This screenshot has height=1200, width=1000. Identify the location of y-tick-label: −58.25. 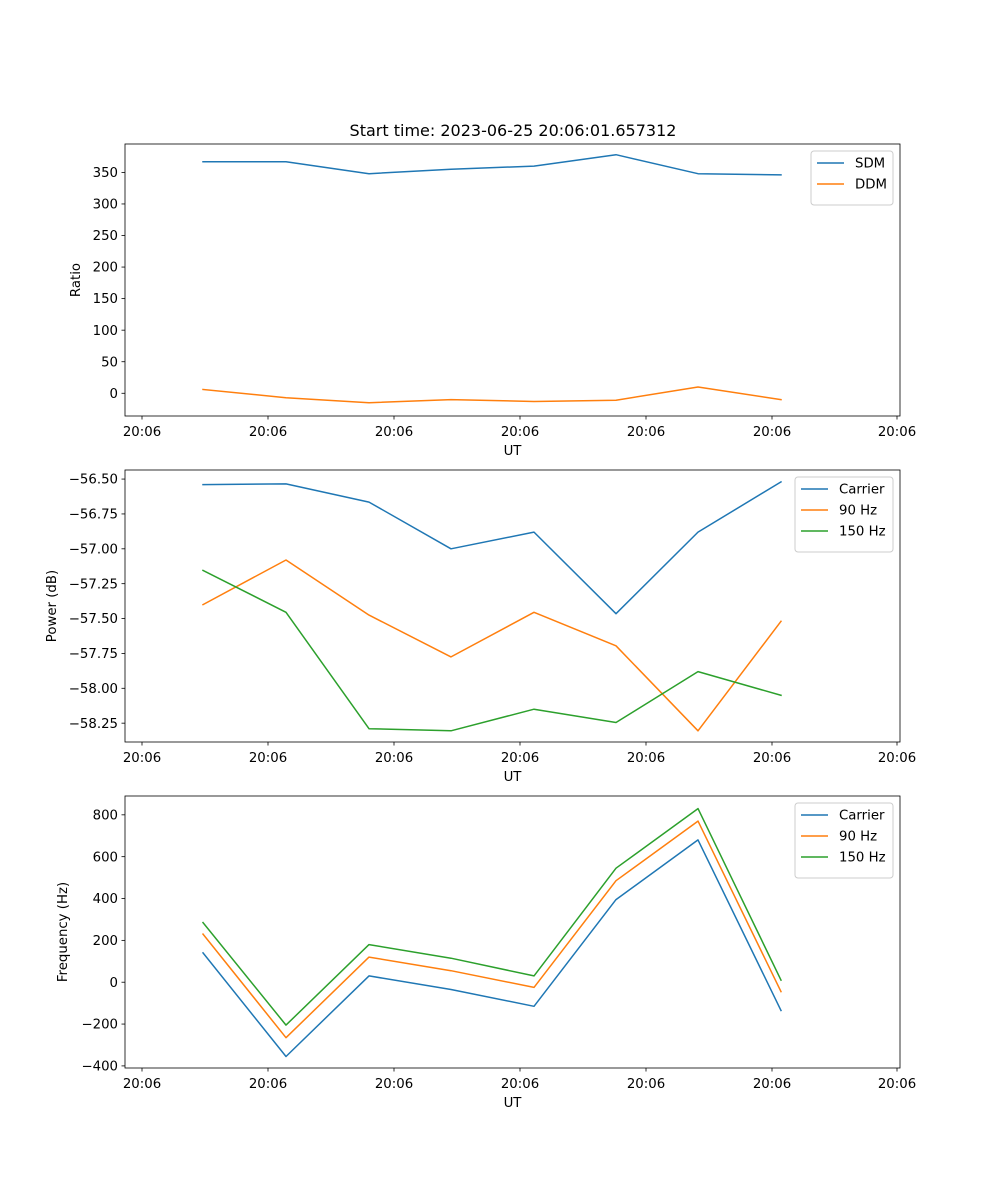
(93, 724).